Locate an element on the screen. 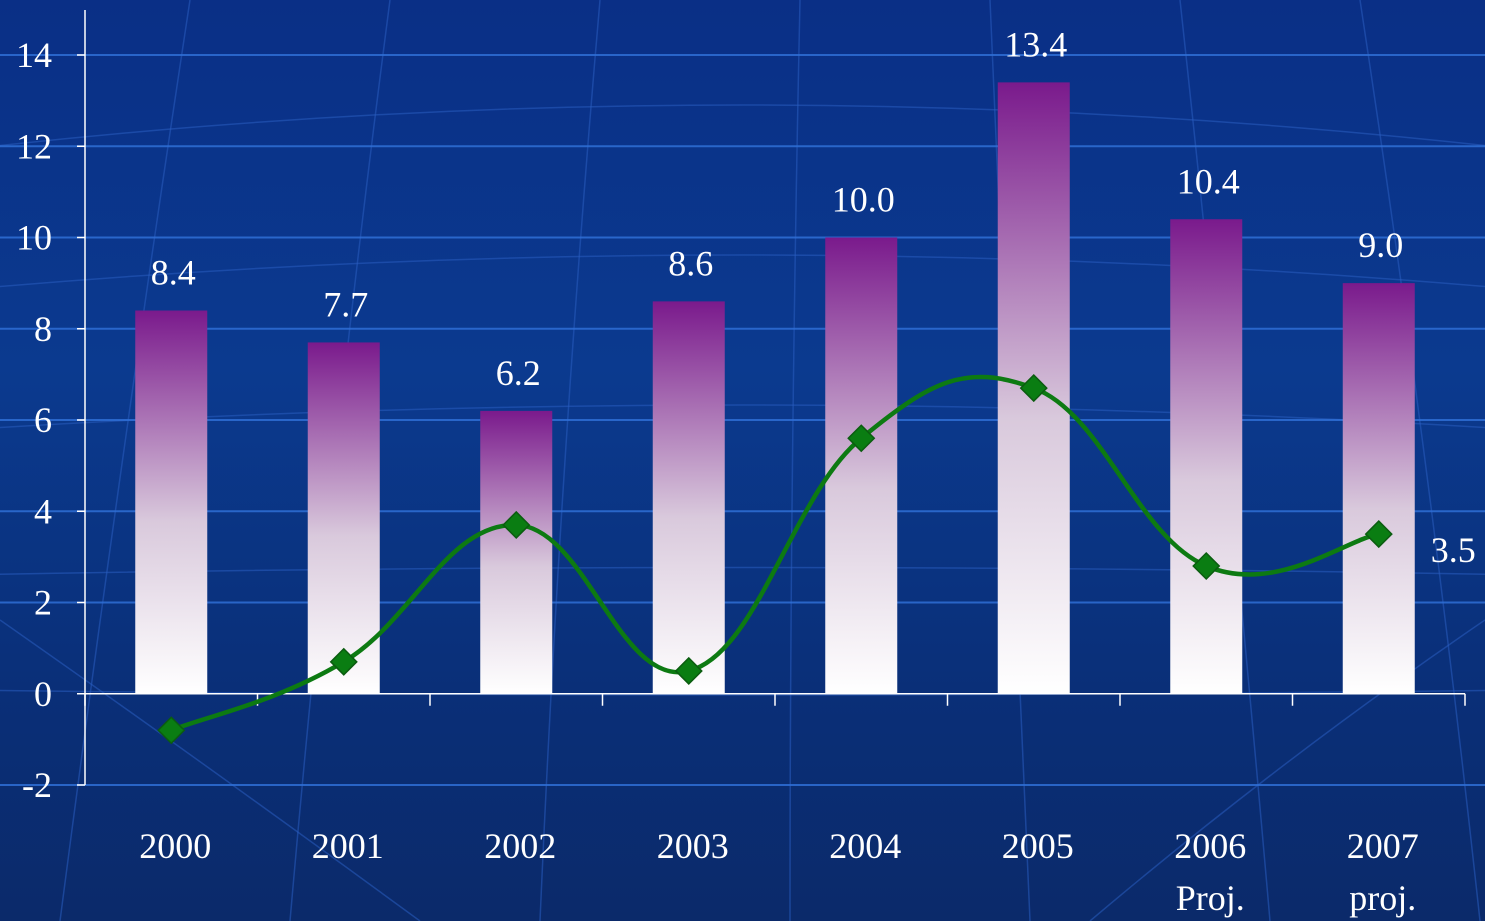 This screenshot has height=921, width=1485. x-tick-sublabel: proj. is located at coordinates (1382, 898).